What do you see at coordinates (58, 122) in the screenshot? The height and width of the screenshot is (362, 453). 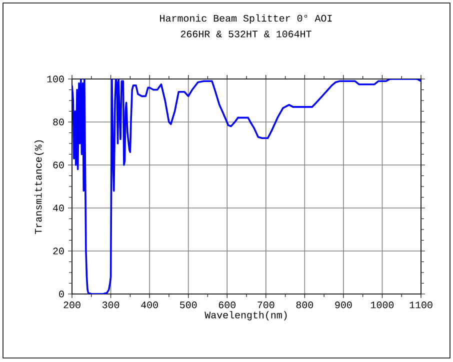 I see `y-tick-label: 80` at bounding box center [58, 122].